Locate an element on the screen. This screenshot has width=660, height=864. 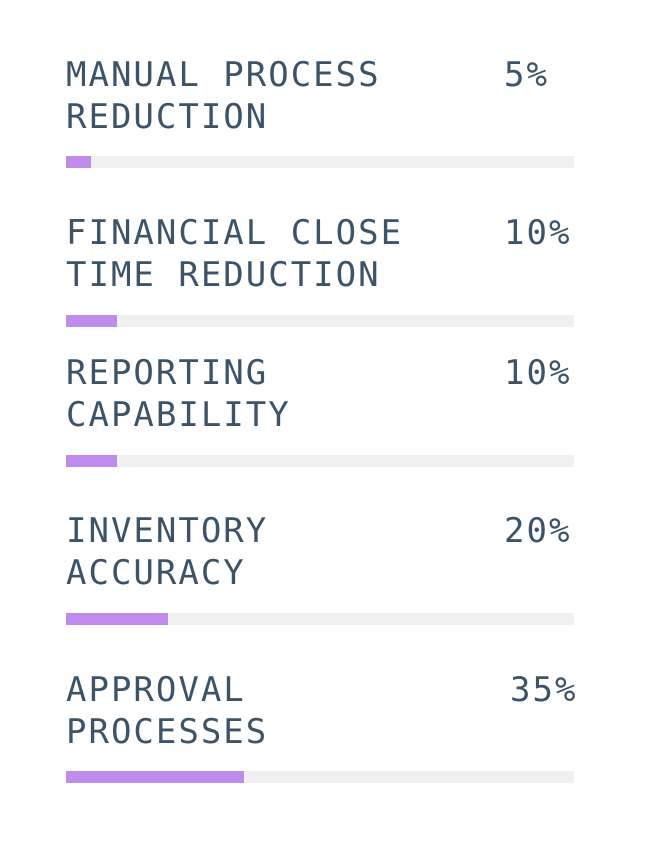
metric-row-financial-close-time-reduction: FINANCIAL CLOSE TIME REDUCTION 10% is located at coordinates (320, 277).